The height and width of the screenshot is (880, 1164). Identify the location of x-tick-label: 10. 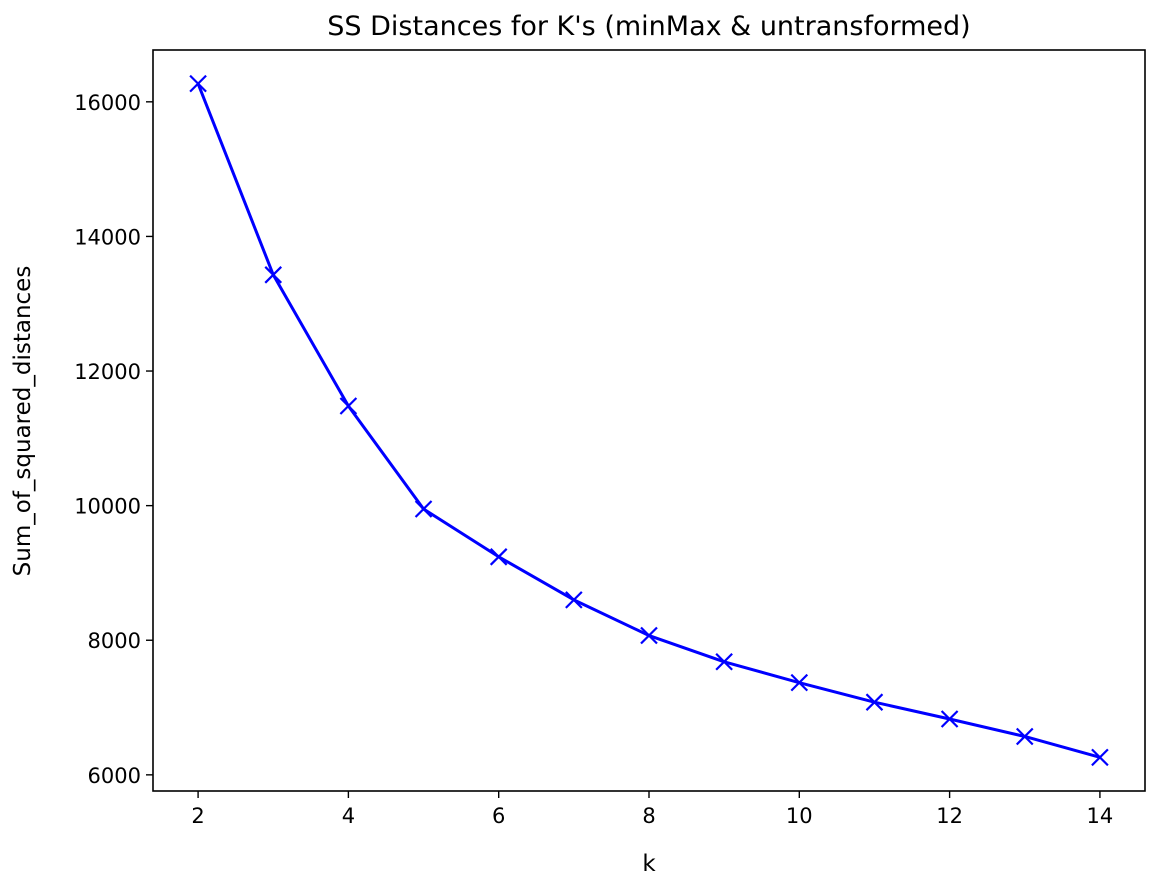
(799, 816).